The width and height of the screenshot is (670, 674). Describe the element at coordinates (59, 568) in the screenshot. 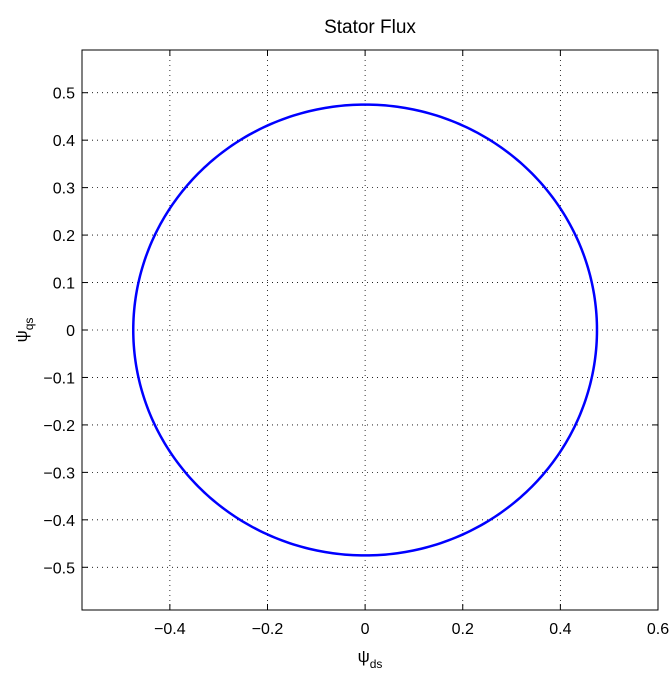

I see `y-tick-label: −0.5` at that location.